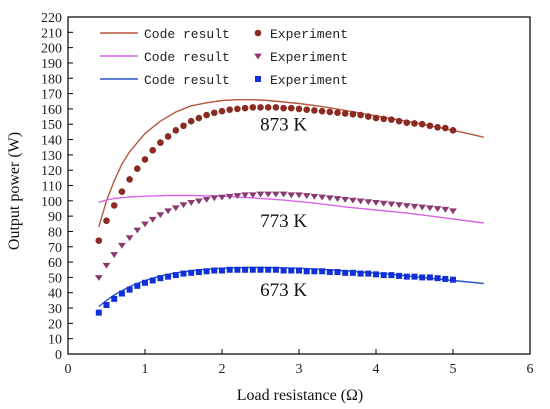 Image resolution: width=550 pixels, height=409 pixels. Describe the element at coordinates (51, 49) in the screenshot. I see `y-tick-label: 200` at that location.